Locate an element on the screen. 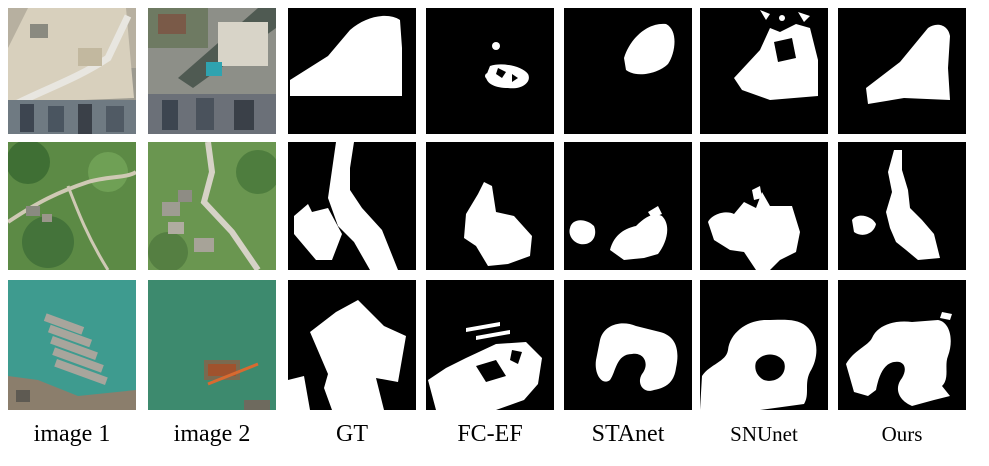  row2-snunet-mask is located at coordinates (764, 206).